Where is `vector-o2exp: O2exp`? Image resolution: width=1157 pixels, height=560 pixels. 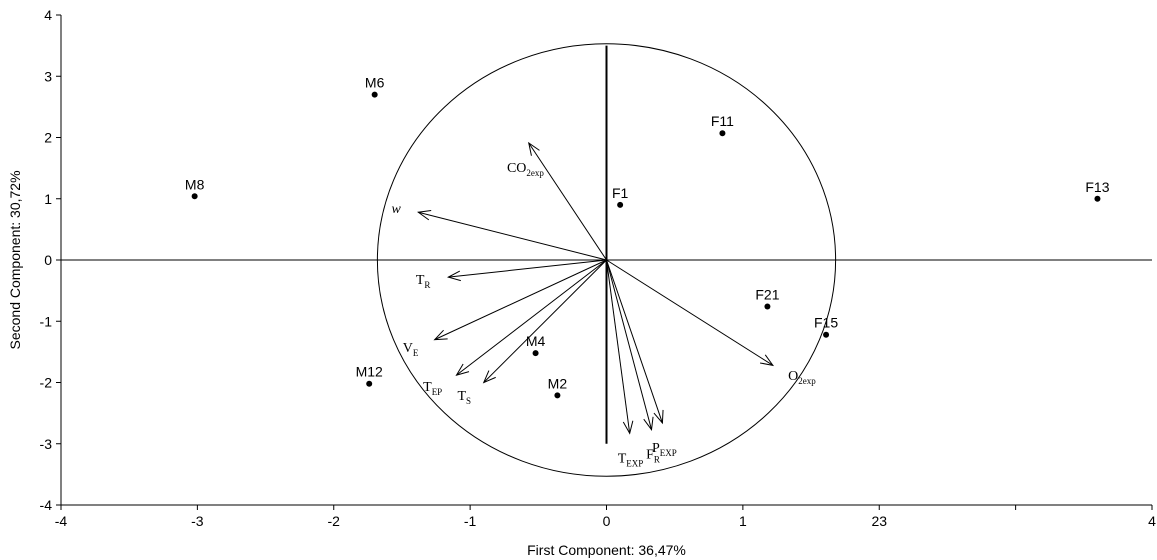
vector-o2exp: O2exp is located at coordinates (711, 322).